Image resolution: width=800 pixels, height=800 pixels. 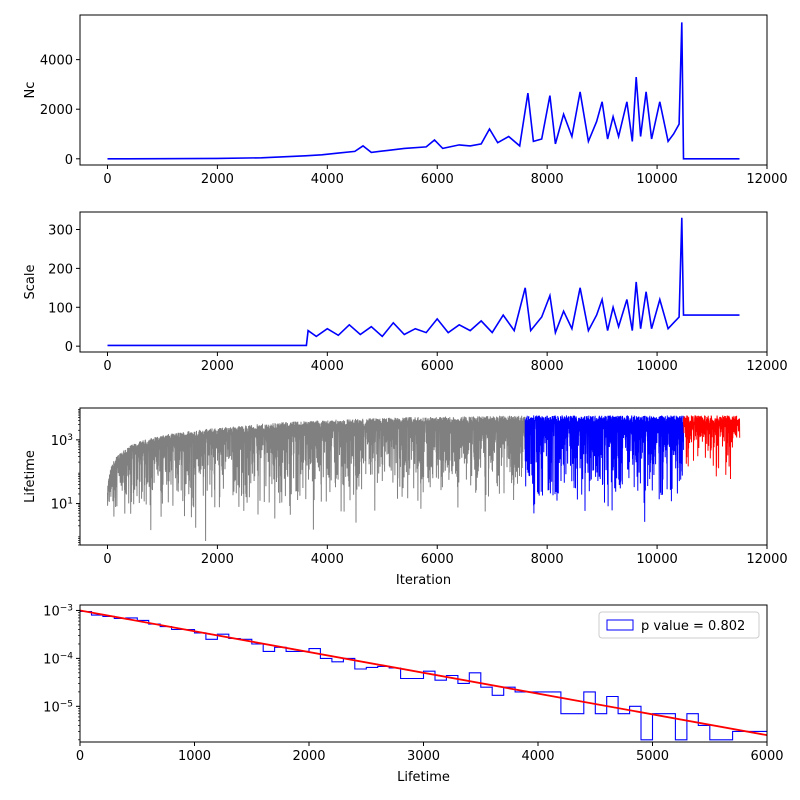 What do you see at coordinates (62, 505) in the screenshot?
I see `y-tick-label: 10¹` at bounding box center [62, 505].